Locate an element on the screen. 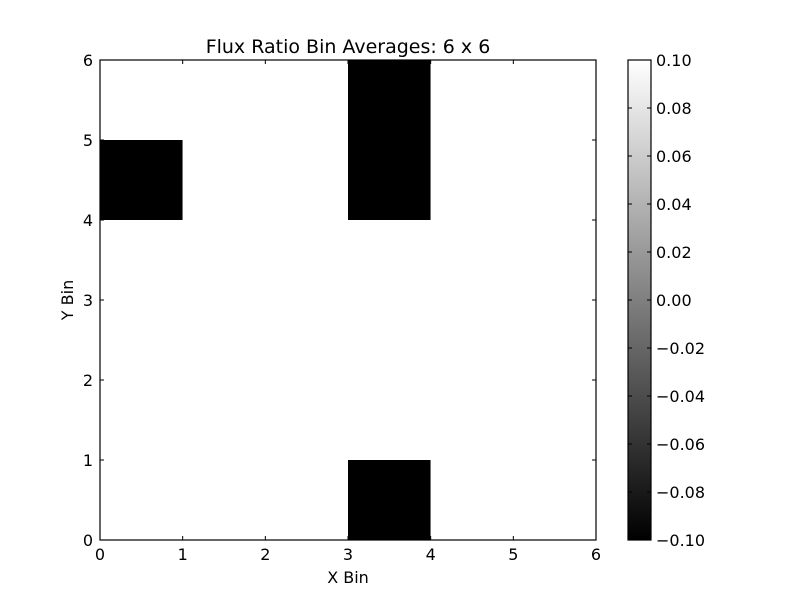  y-tick-label: 3 is located at coordinates (88, 300).